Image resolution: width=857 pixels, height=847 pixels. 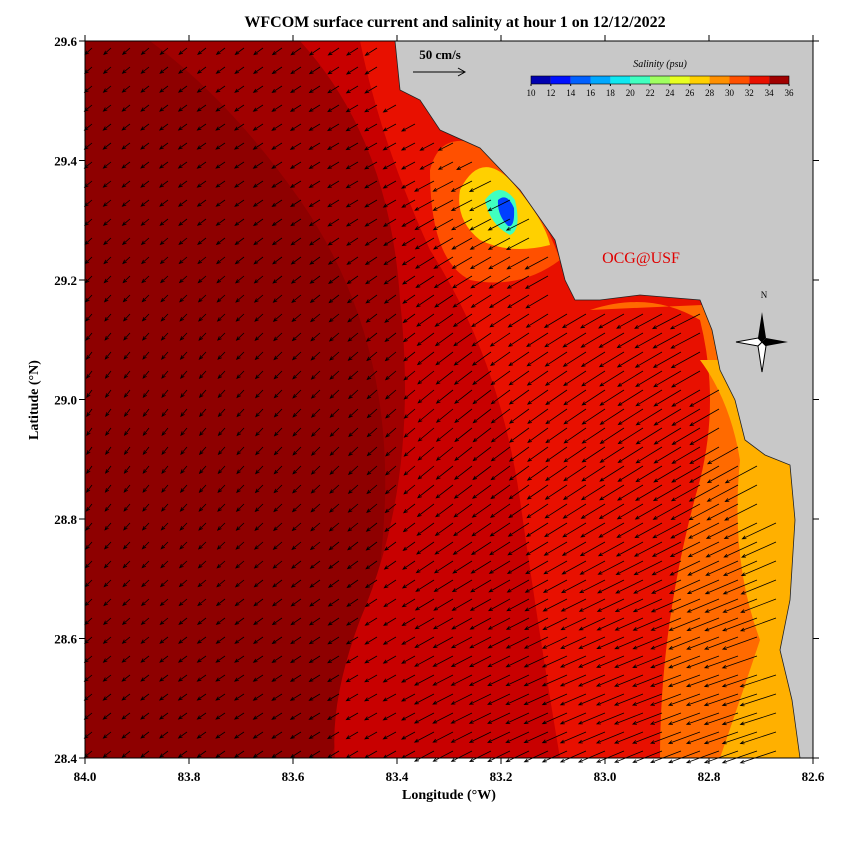 I want to click on scale-arrow-head, so click(x=462, y=72).